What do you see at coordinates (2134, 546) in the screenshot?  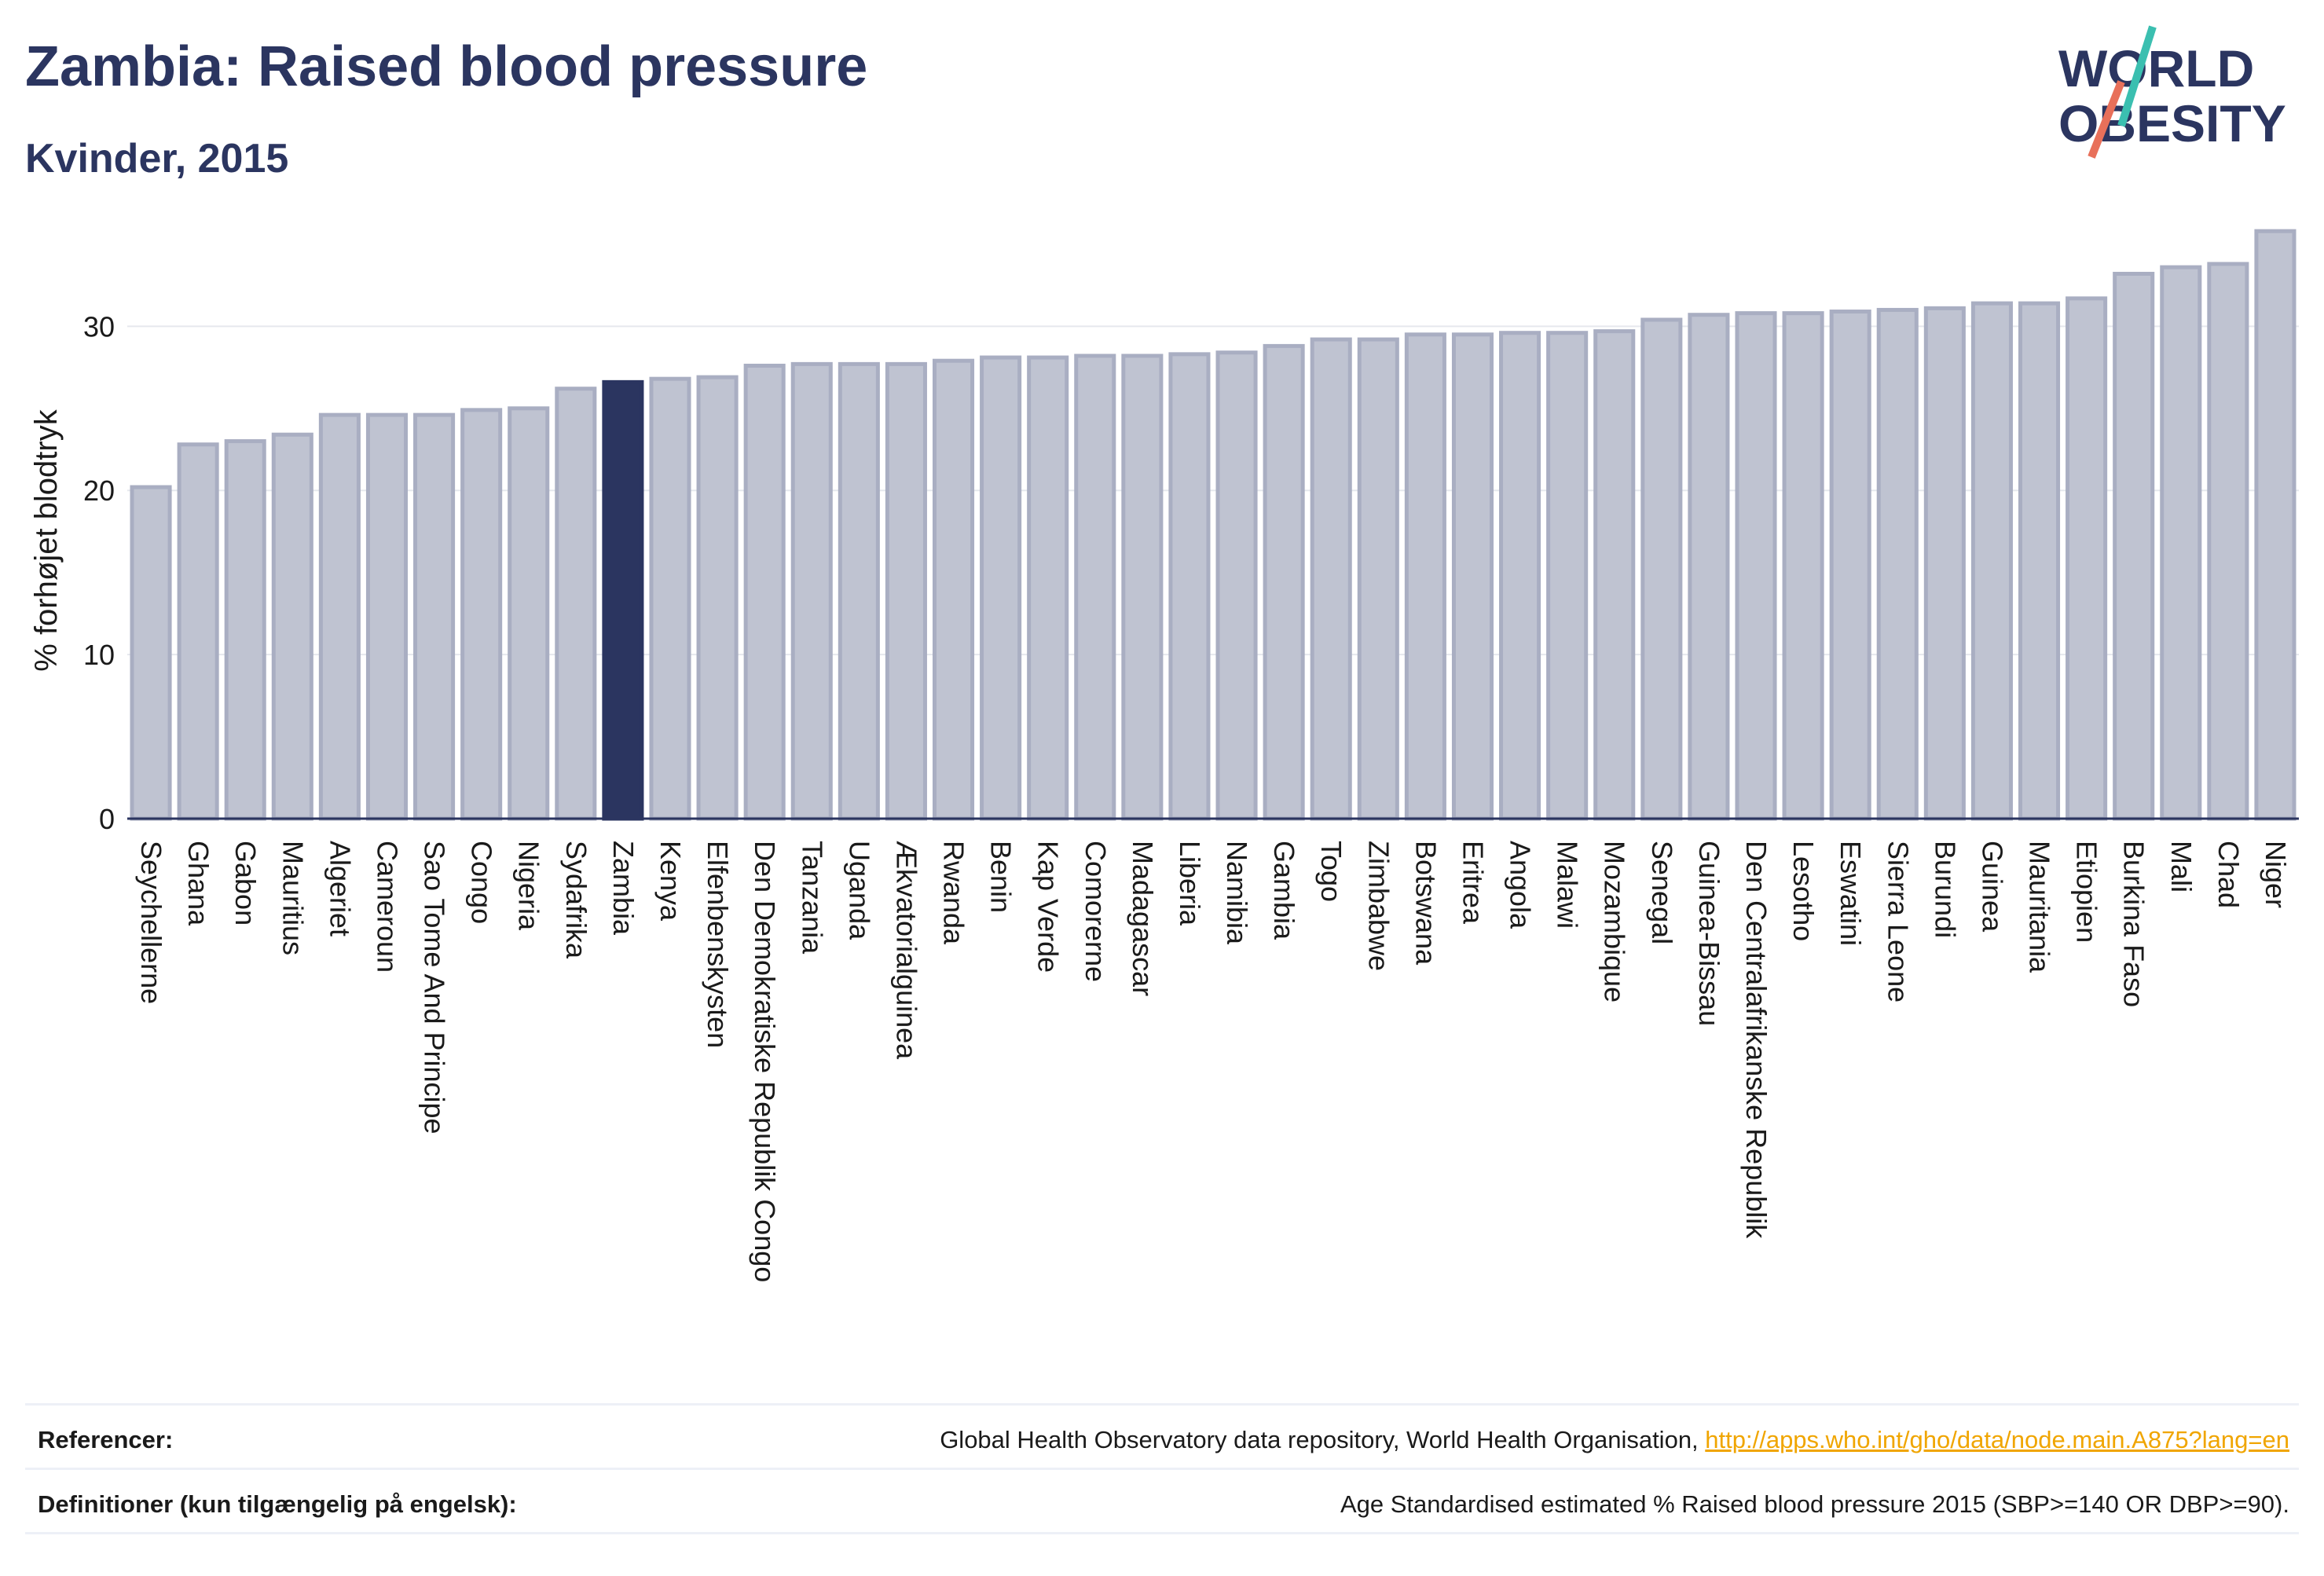 I see `bar-burkina-faso` at bounding box center [2134, 546].